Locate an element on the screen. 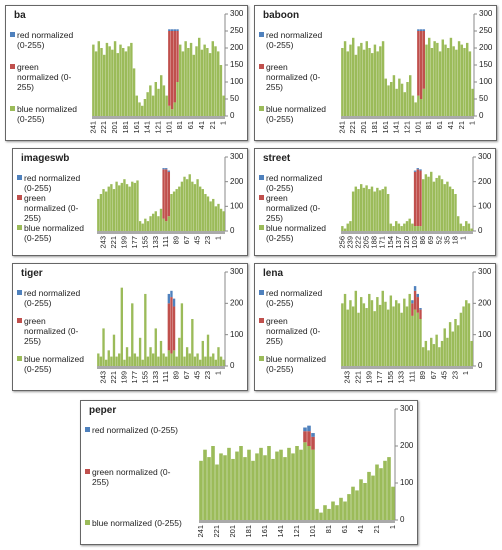 The width and height of the screenshot is (502, 550). y-tick-label: 150 is located at coordinates (237, 64).